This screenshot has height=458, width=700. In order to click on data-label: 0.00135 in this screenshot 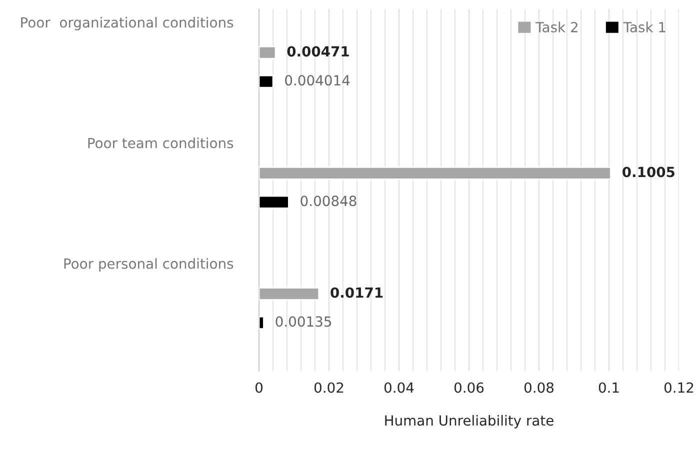, I will do `click(304, 321)`.